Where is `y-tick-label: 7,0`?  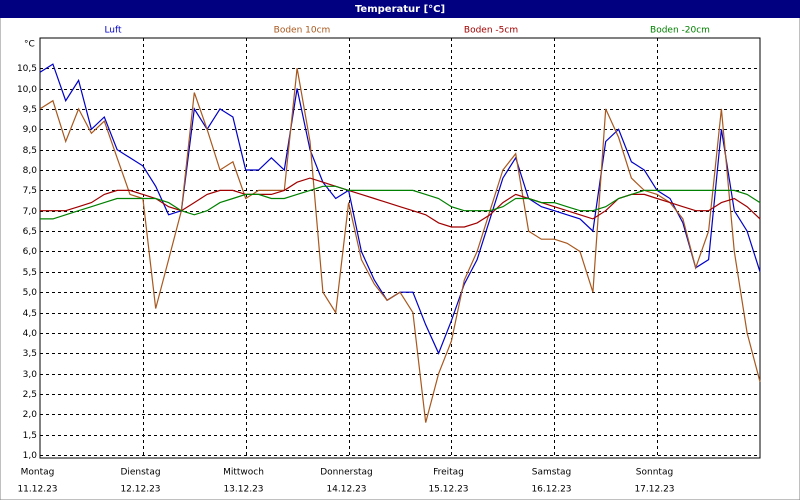 y-tick-label: 7,0 is located at coordinates (30, 212).